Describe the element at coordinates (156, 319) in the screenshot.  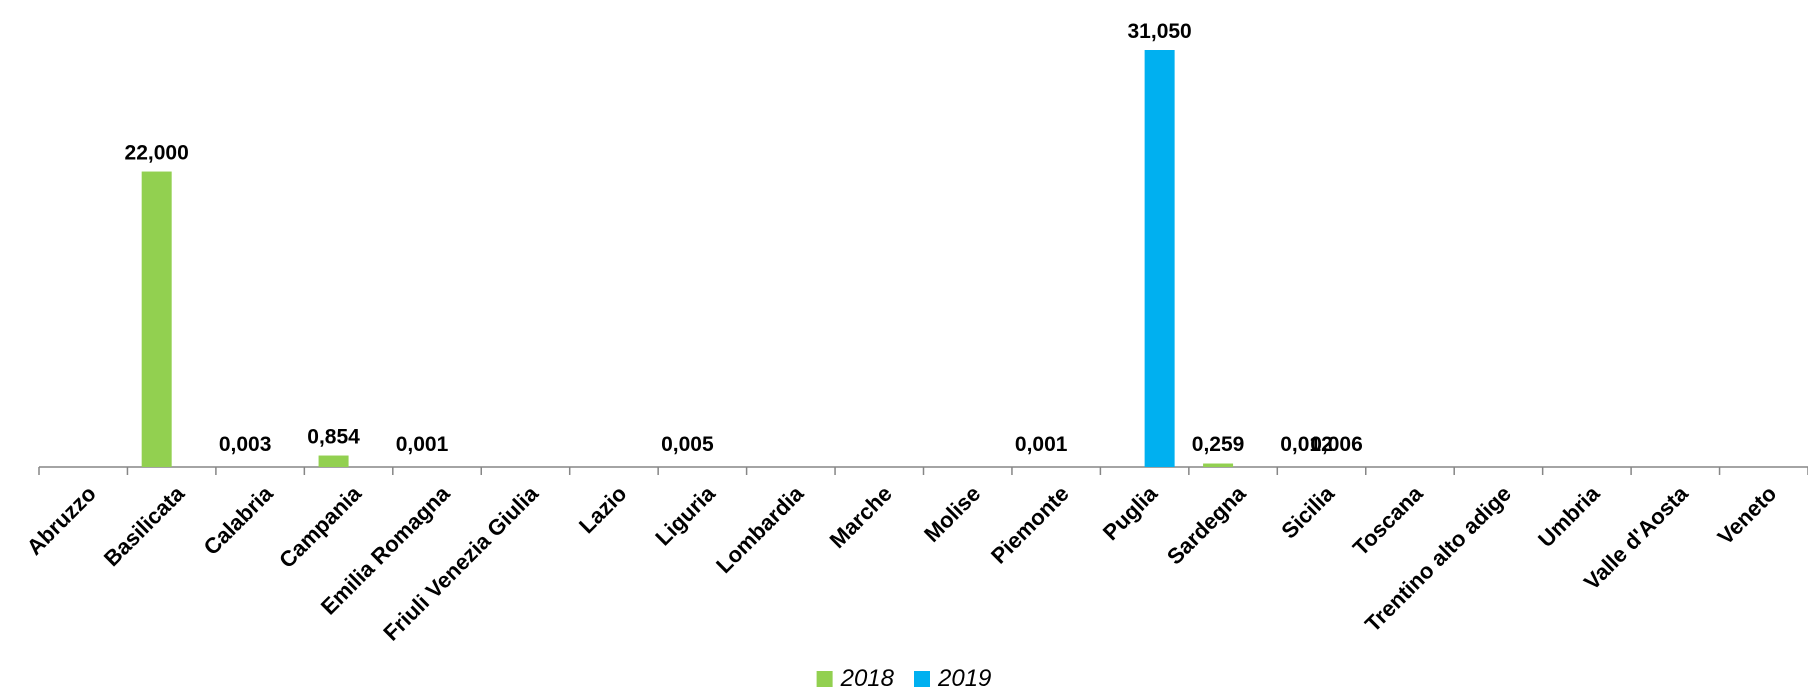
I see `bar-2018-basilicata` at that location.